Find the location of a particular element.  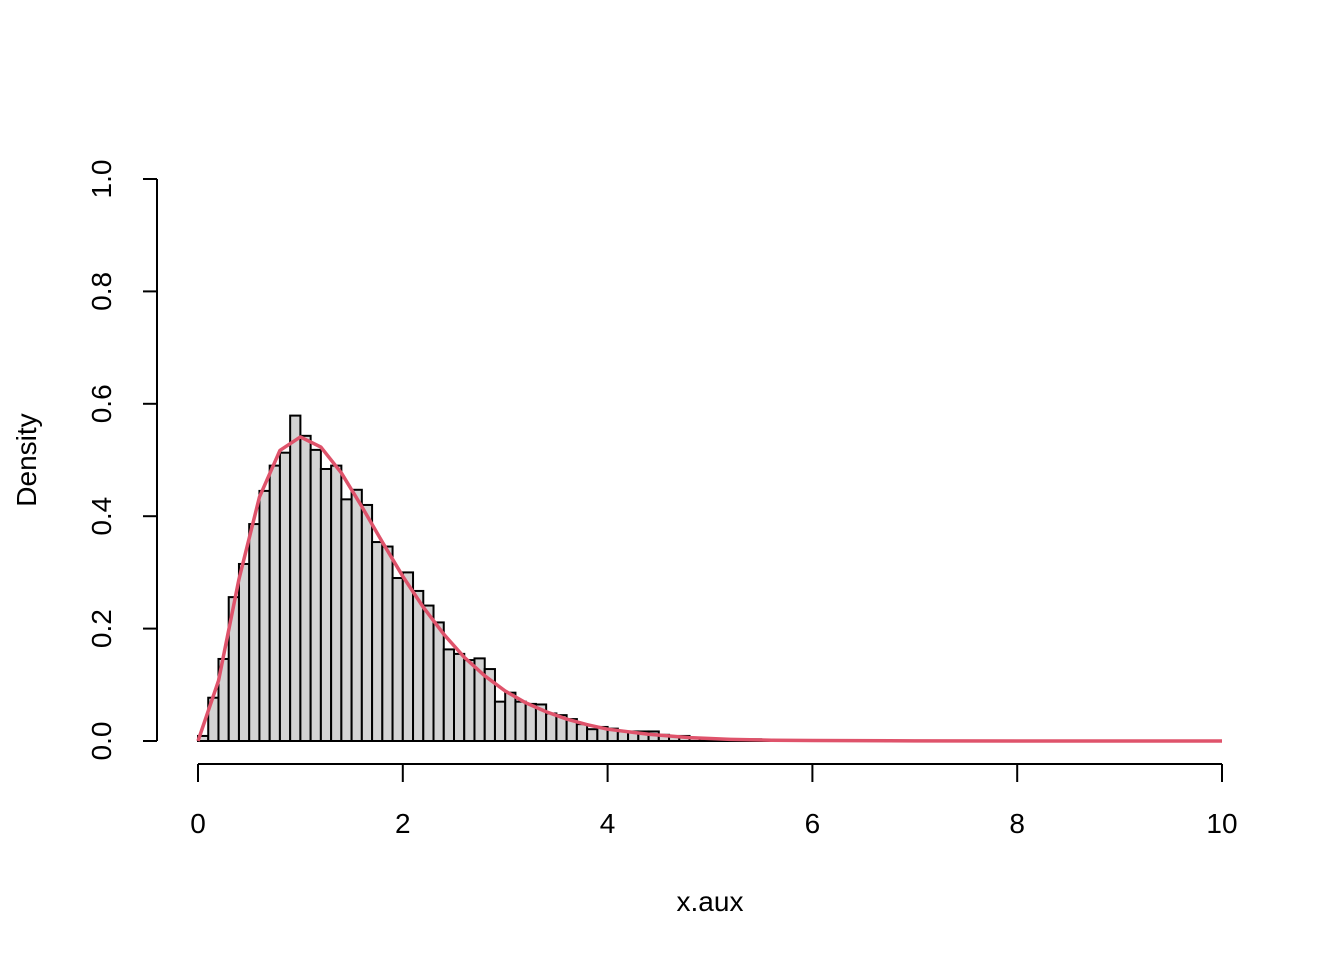

x-ticks: 0 2 4 6 8 10 is located at coordinates (714, 801).